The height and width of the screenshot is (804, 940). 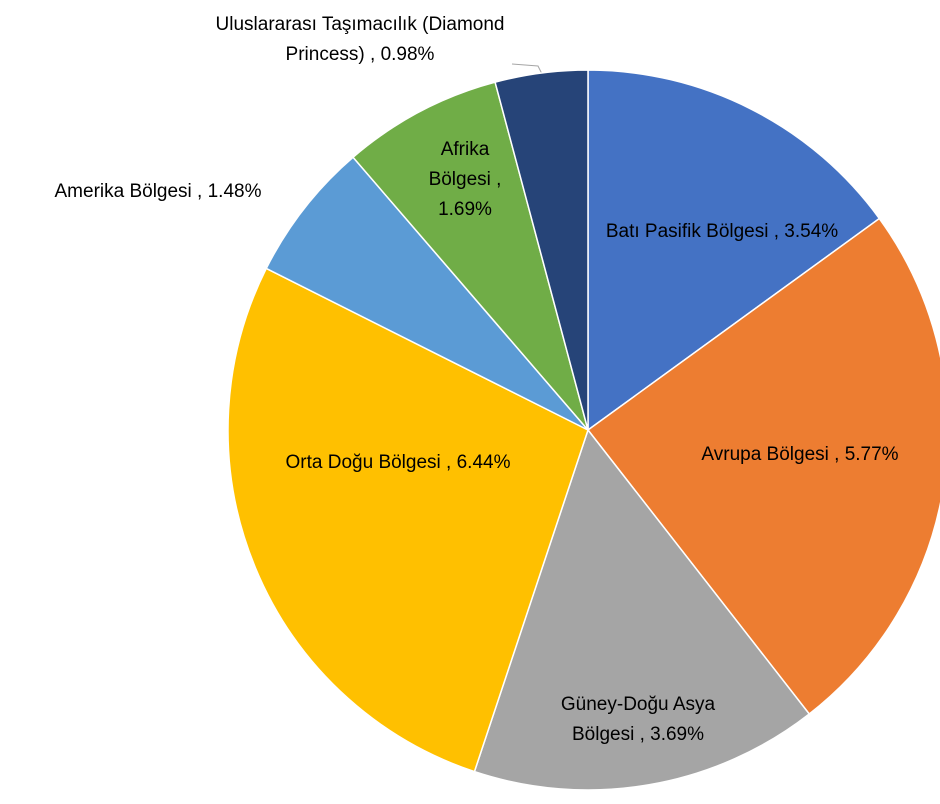 What do you see at coordinates (800, 454) in the screenshot?
I see `data-label: Avrupa Bölgesi , 5.77%` at bounding box center [800, 454].